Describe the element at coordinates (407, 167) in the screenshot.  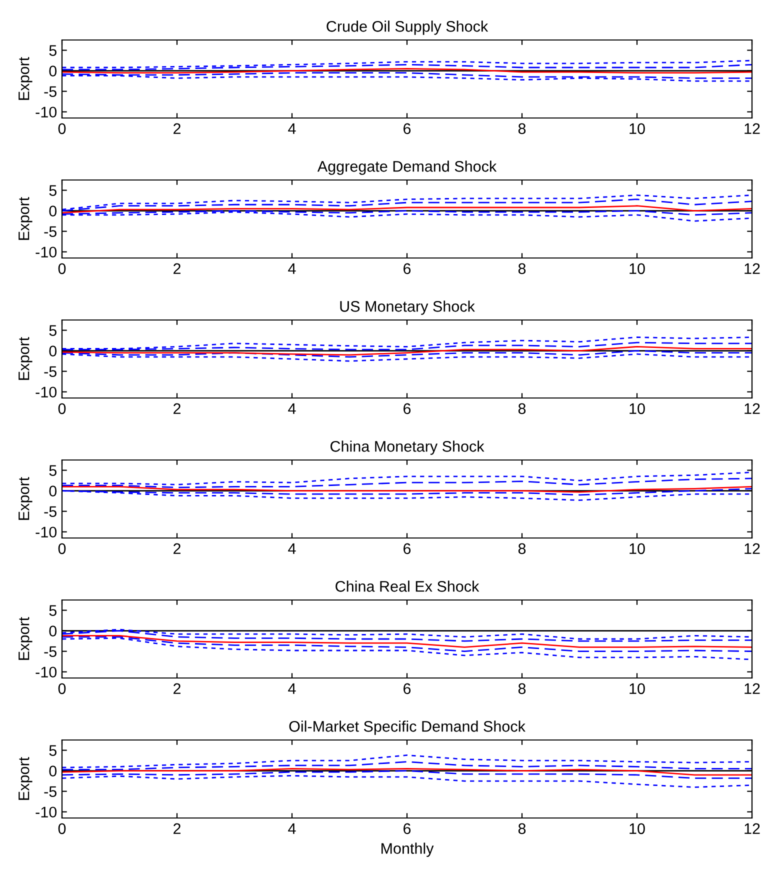
I see `chart-title: Aggregate Demand Shock` at that location.